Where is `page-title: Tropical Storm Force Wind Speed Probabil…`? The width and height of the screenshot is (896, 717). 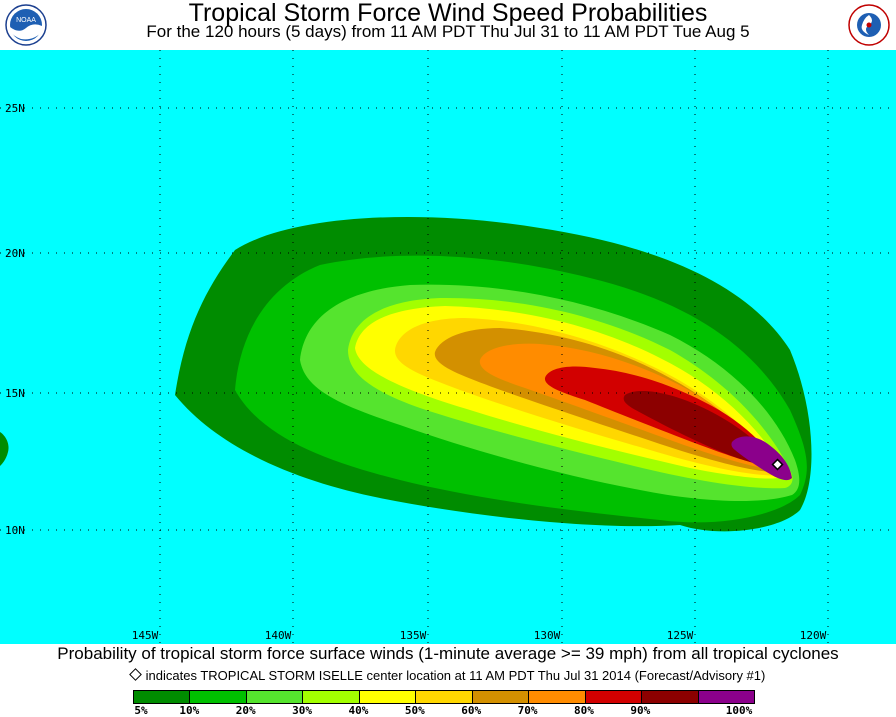
page-title: Tropical Storm Force Wind Speed Probabil… is located at coordinates (448, 13).